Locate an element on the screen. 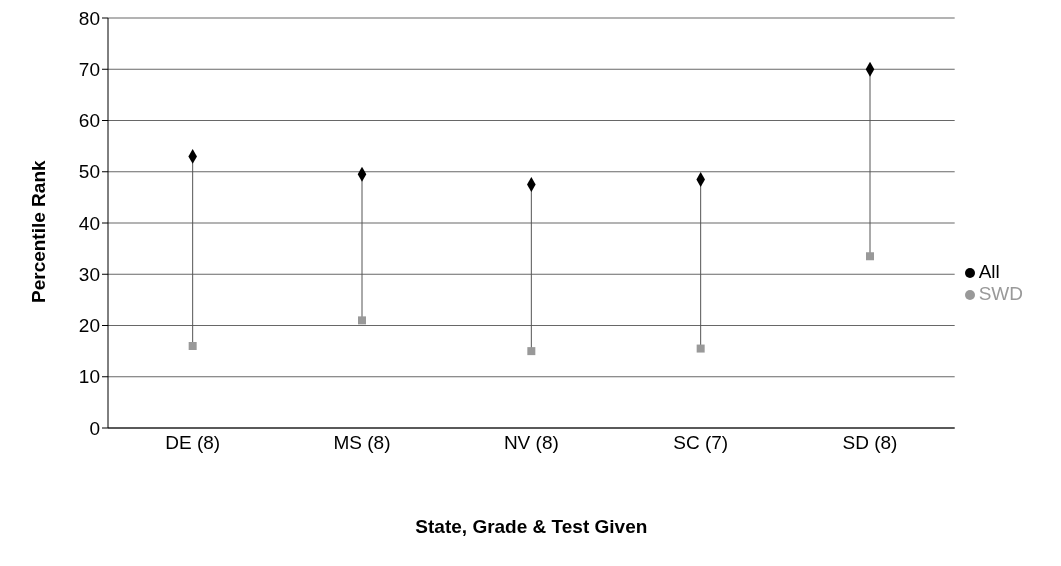  y-tick-label: 20 is located at coordinates (89, 326).